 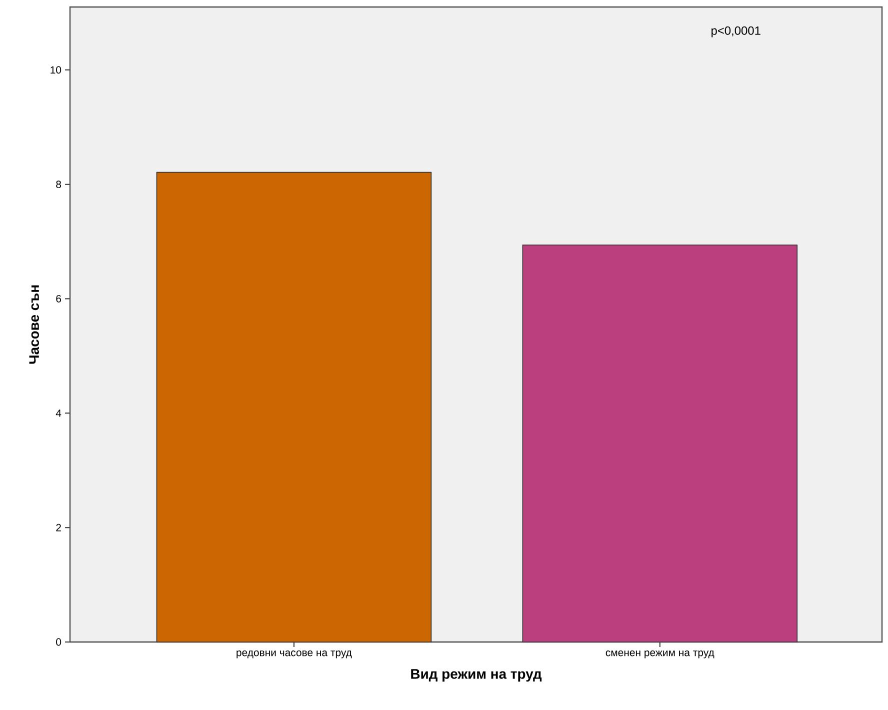 I want to click on y-tick-label: 8, so click(x=59, y=184).